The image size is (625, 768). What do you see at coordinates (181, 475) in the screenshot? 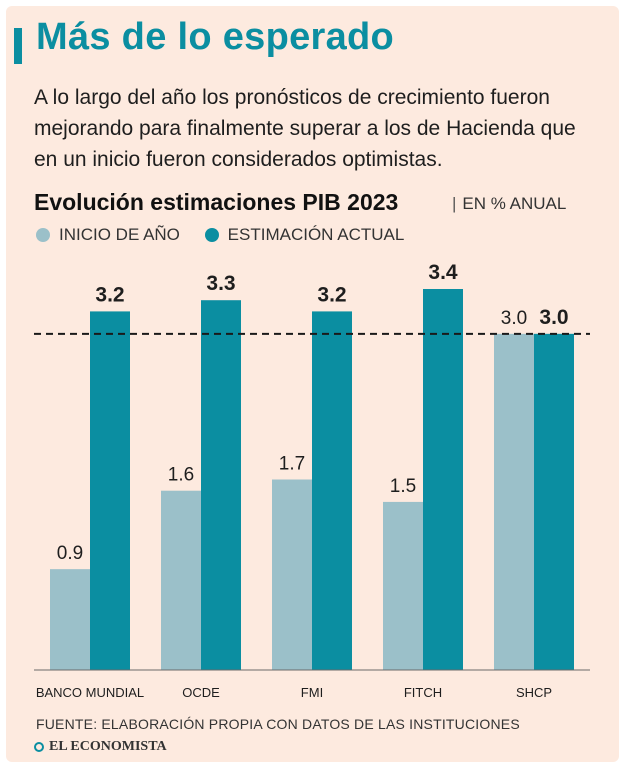
I see `data-label-start-1: 1.6` at bounding box center [181, 475].